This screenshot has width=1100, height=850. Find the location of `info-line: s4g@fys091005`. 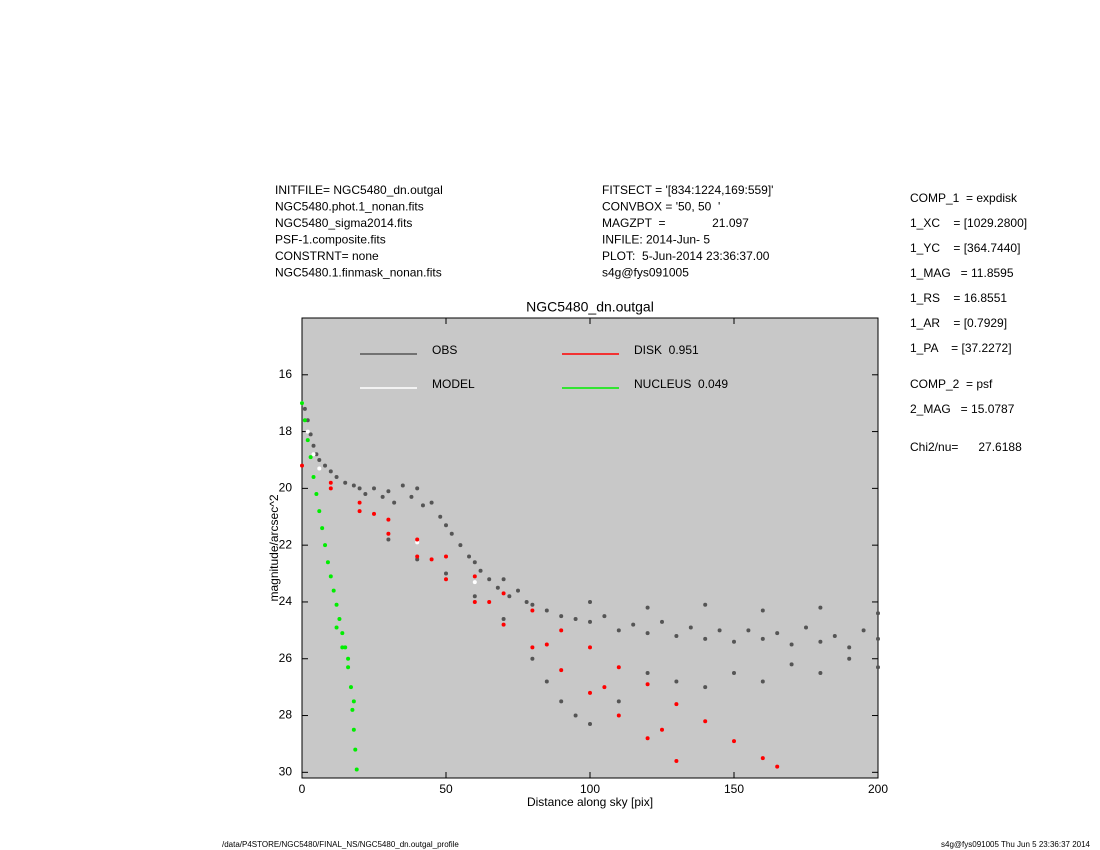

info-line: s4g@fys091005 is located at coordinates (645, 273).